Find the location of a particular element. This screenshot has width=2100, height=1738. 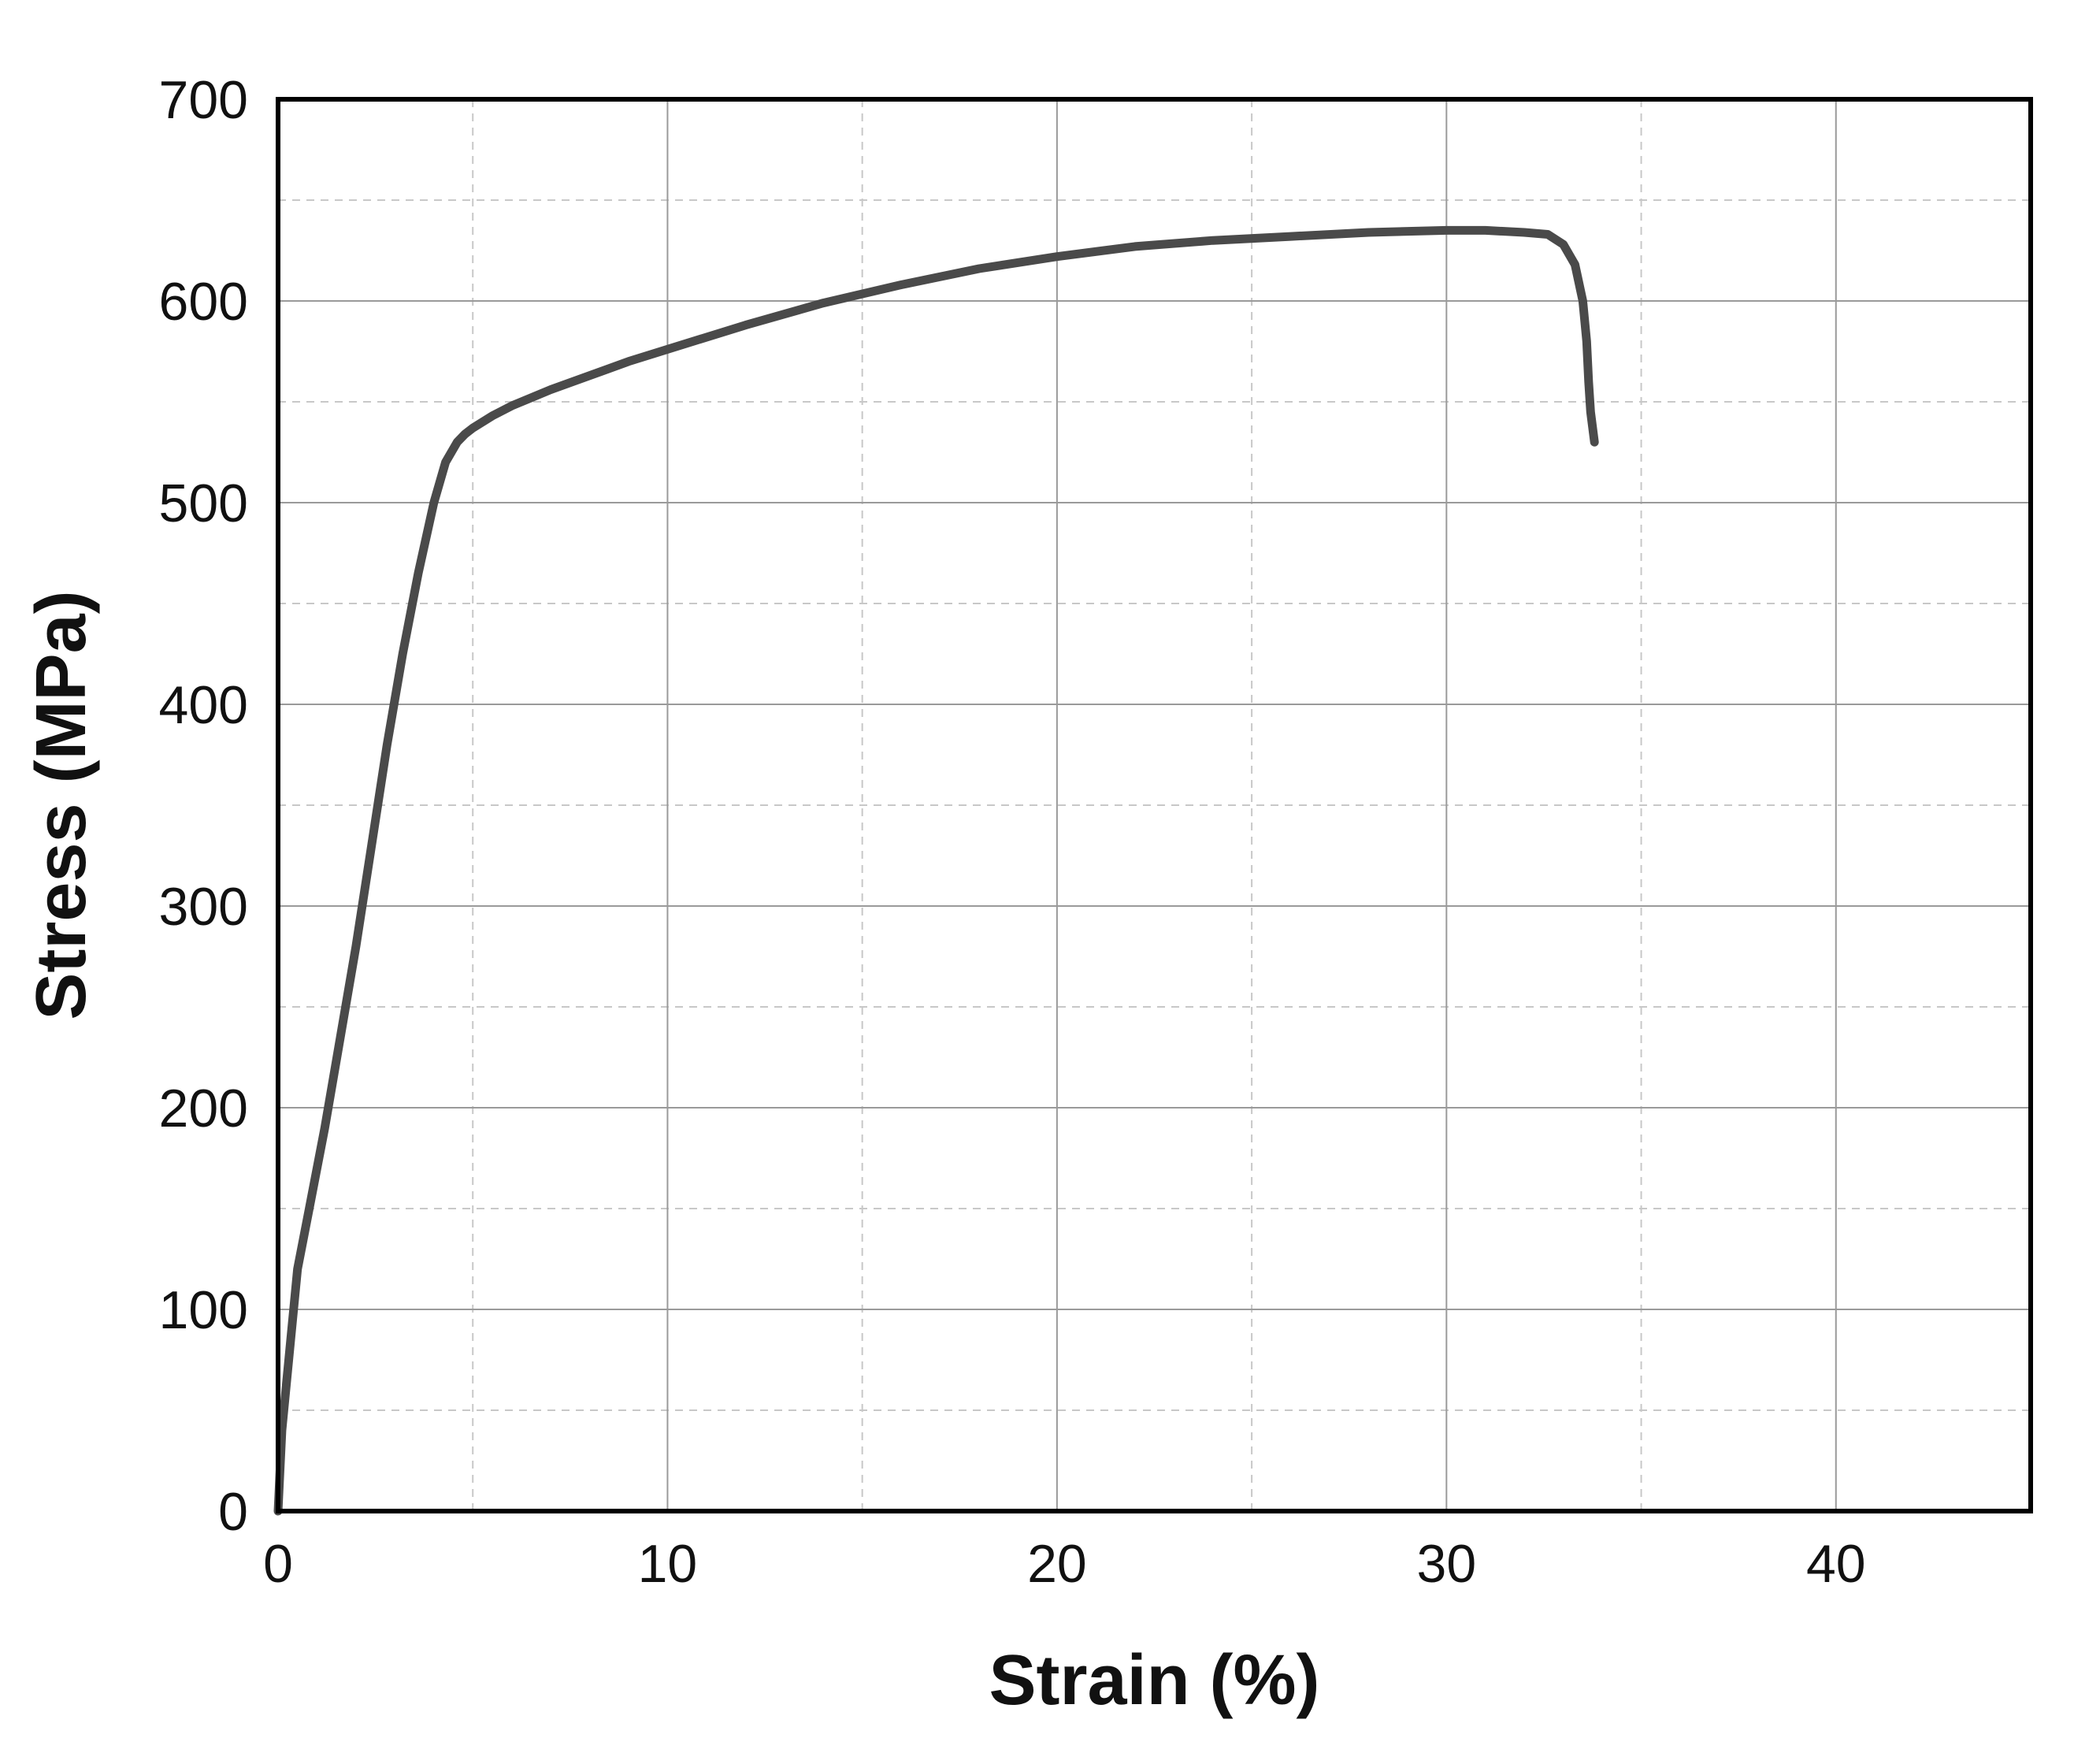

y-axis-title: Stress (MPa) is located at coordinates (61, 804).